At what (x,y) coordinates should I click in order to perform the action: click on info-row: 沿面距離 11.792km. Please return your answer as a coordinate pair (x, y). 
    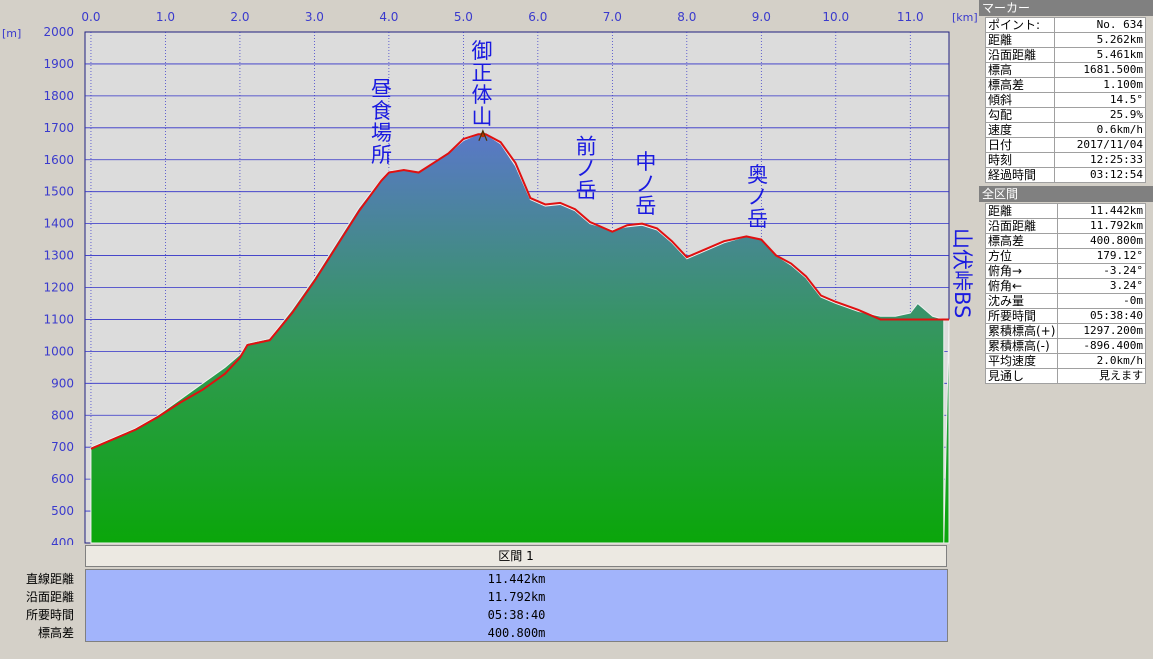
    Looking at the image, I should click on (1065, 226).